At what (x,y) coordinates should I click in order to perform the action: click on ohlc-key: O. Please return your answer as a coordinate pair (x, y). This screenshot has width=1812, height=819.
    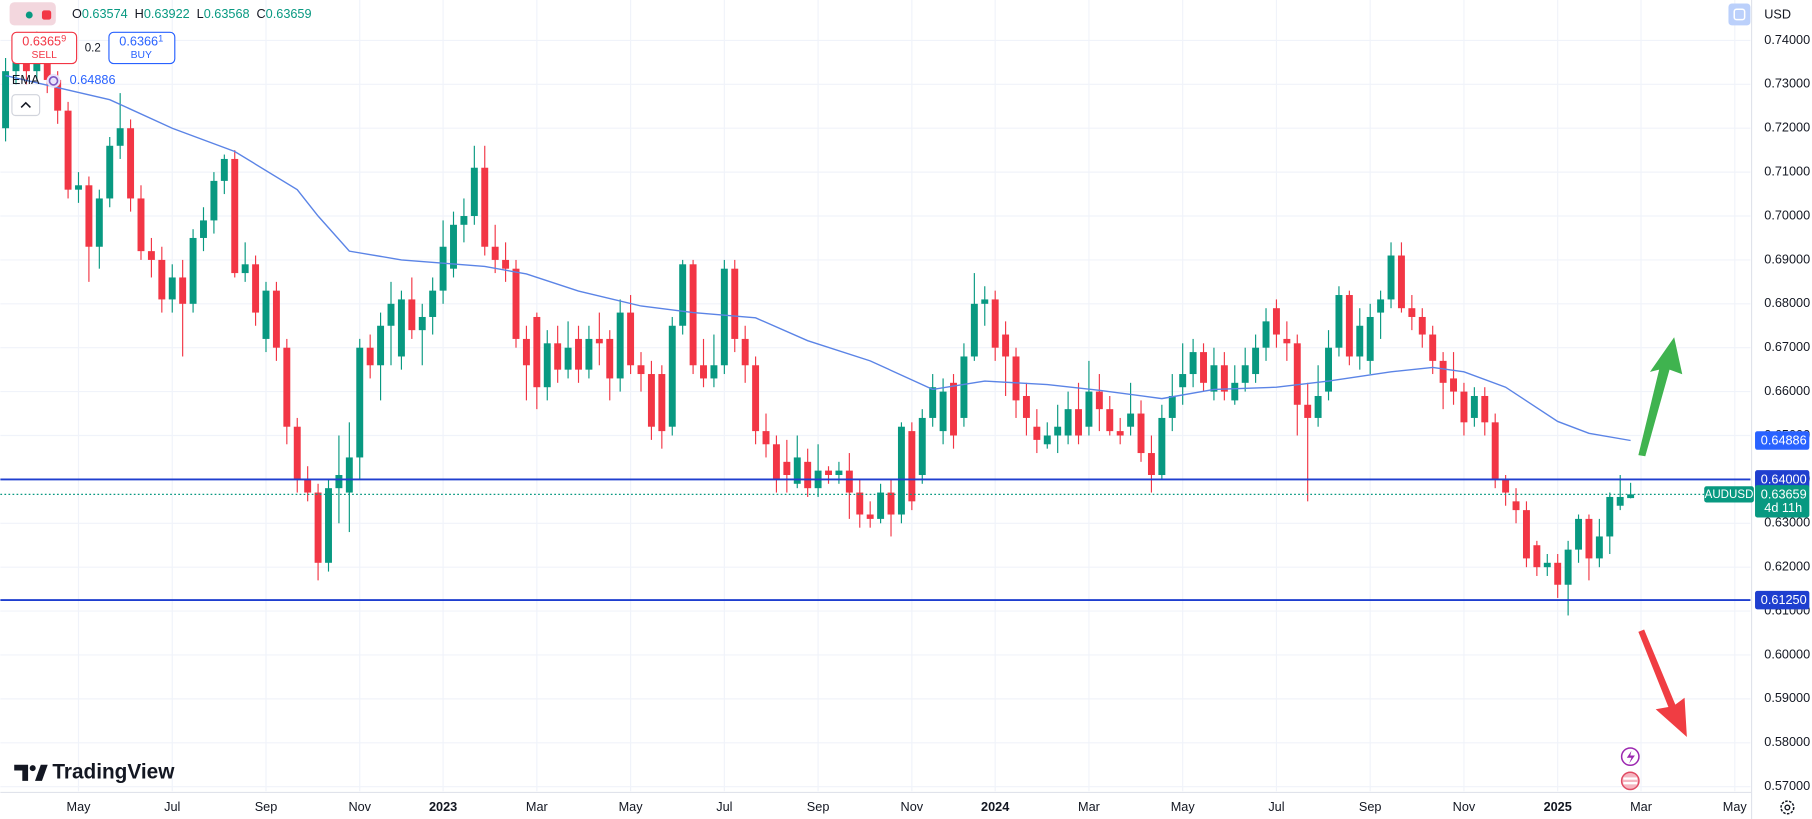
    Looking at the image, I should click on (77, 14).